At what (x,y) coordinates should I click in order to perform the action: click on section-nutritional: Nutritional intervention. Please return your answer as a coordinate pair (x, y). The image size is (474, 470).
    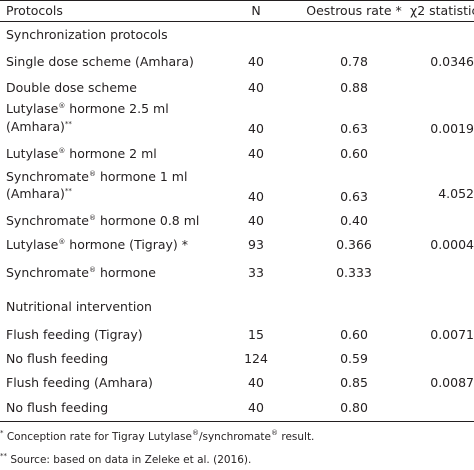
    Looking at the image, I should click on (79, 306).